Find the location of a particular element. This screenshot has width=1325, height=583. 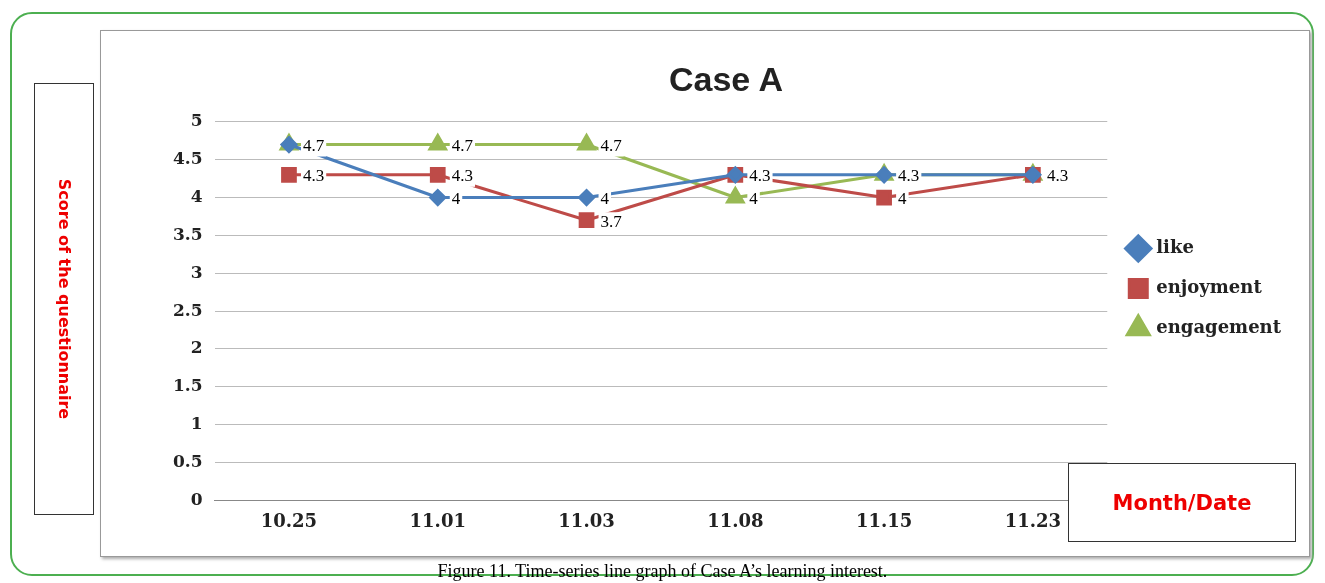

y-tick-label: 4.5 is located at coordinates (188, 158).